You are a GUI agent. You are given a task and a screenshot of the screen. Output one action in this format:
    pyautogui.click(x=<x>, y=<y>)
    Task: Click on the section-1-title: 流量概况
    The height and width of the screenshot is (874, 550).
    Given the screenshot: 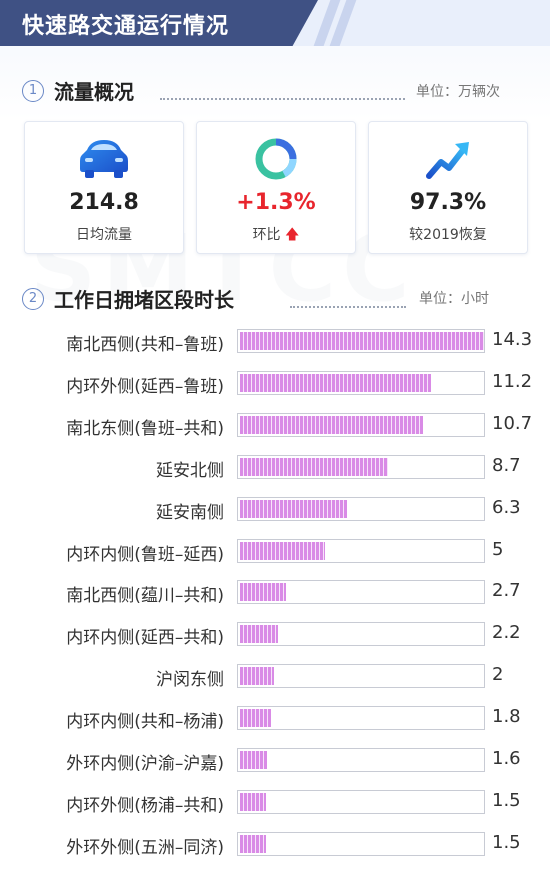 What is the action you would take?
    pyautogui.click(x=94, y=92)
    